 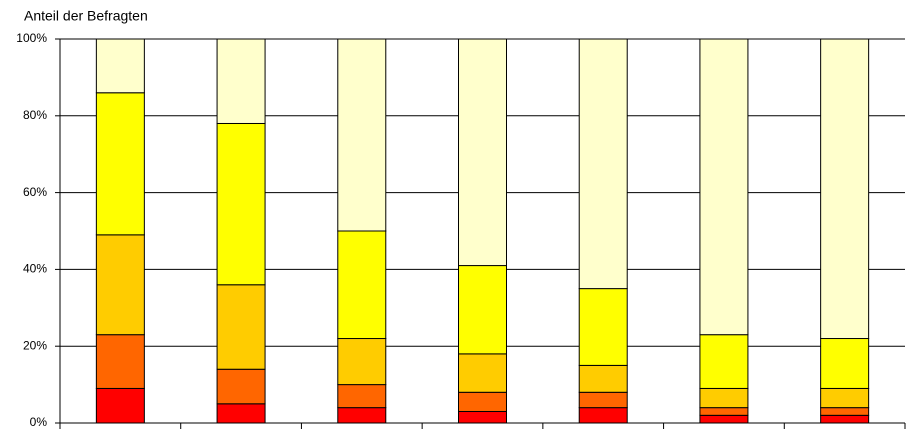 What do you see at coordinates (31, 38) in the screenshot?
I see `y-tick-label: 100%` at bounding box center [31, 38].